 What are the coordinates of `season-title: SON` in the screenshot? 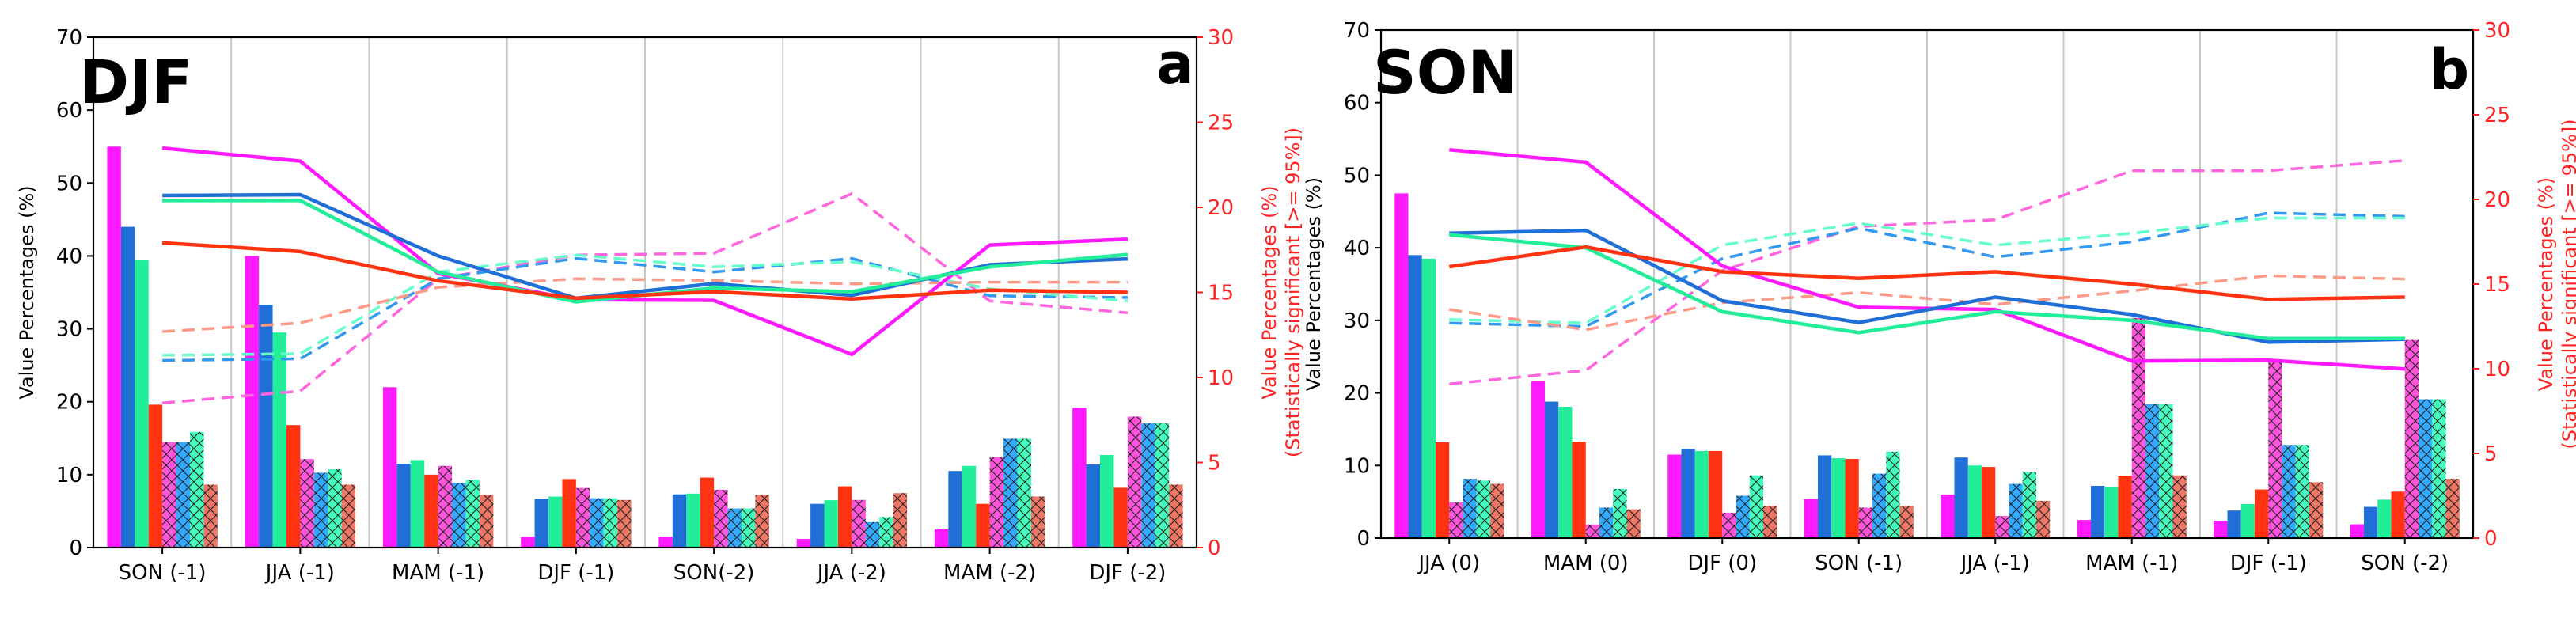 It's located at (1445, 72).